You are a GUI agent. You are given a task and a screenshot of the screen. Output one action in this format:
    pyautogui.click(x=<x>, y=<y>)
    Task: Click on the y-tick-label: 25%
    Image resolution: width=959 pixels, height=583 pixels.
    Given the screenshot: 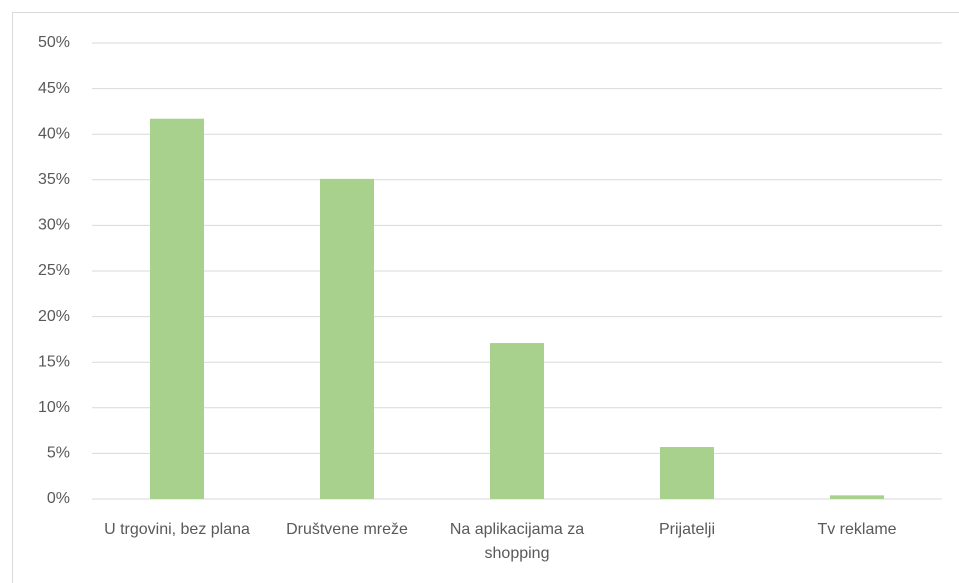 What is the action you would take?
    pyautogui.click(x=54, y=270)
    